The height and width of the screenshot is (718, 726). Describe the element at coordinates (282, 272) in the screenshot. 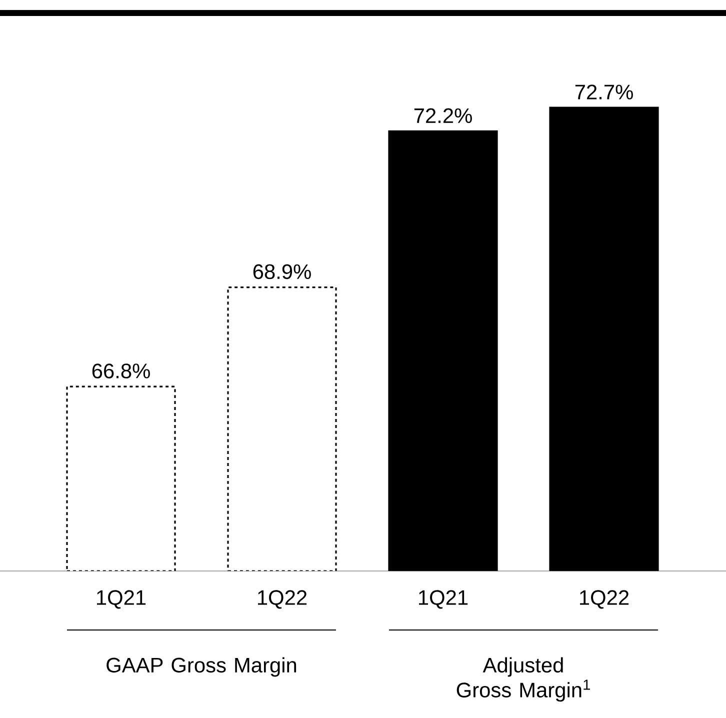

I see `data-label: 68.9%` at that location.